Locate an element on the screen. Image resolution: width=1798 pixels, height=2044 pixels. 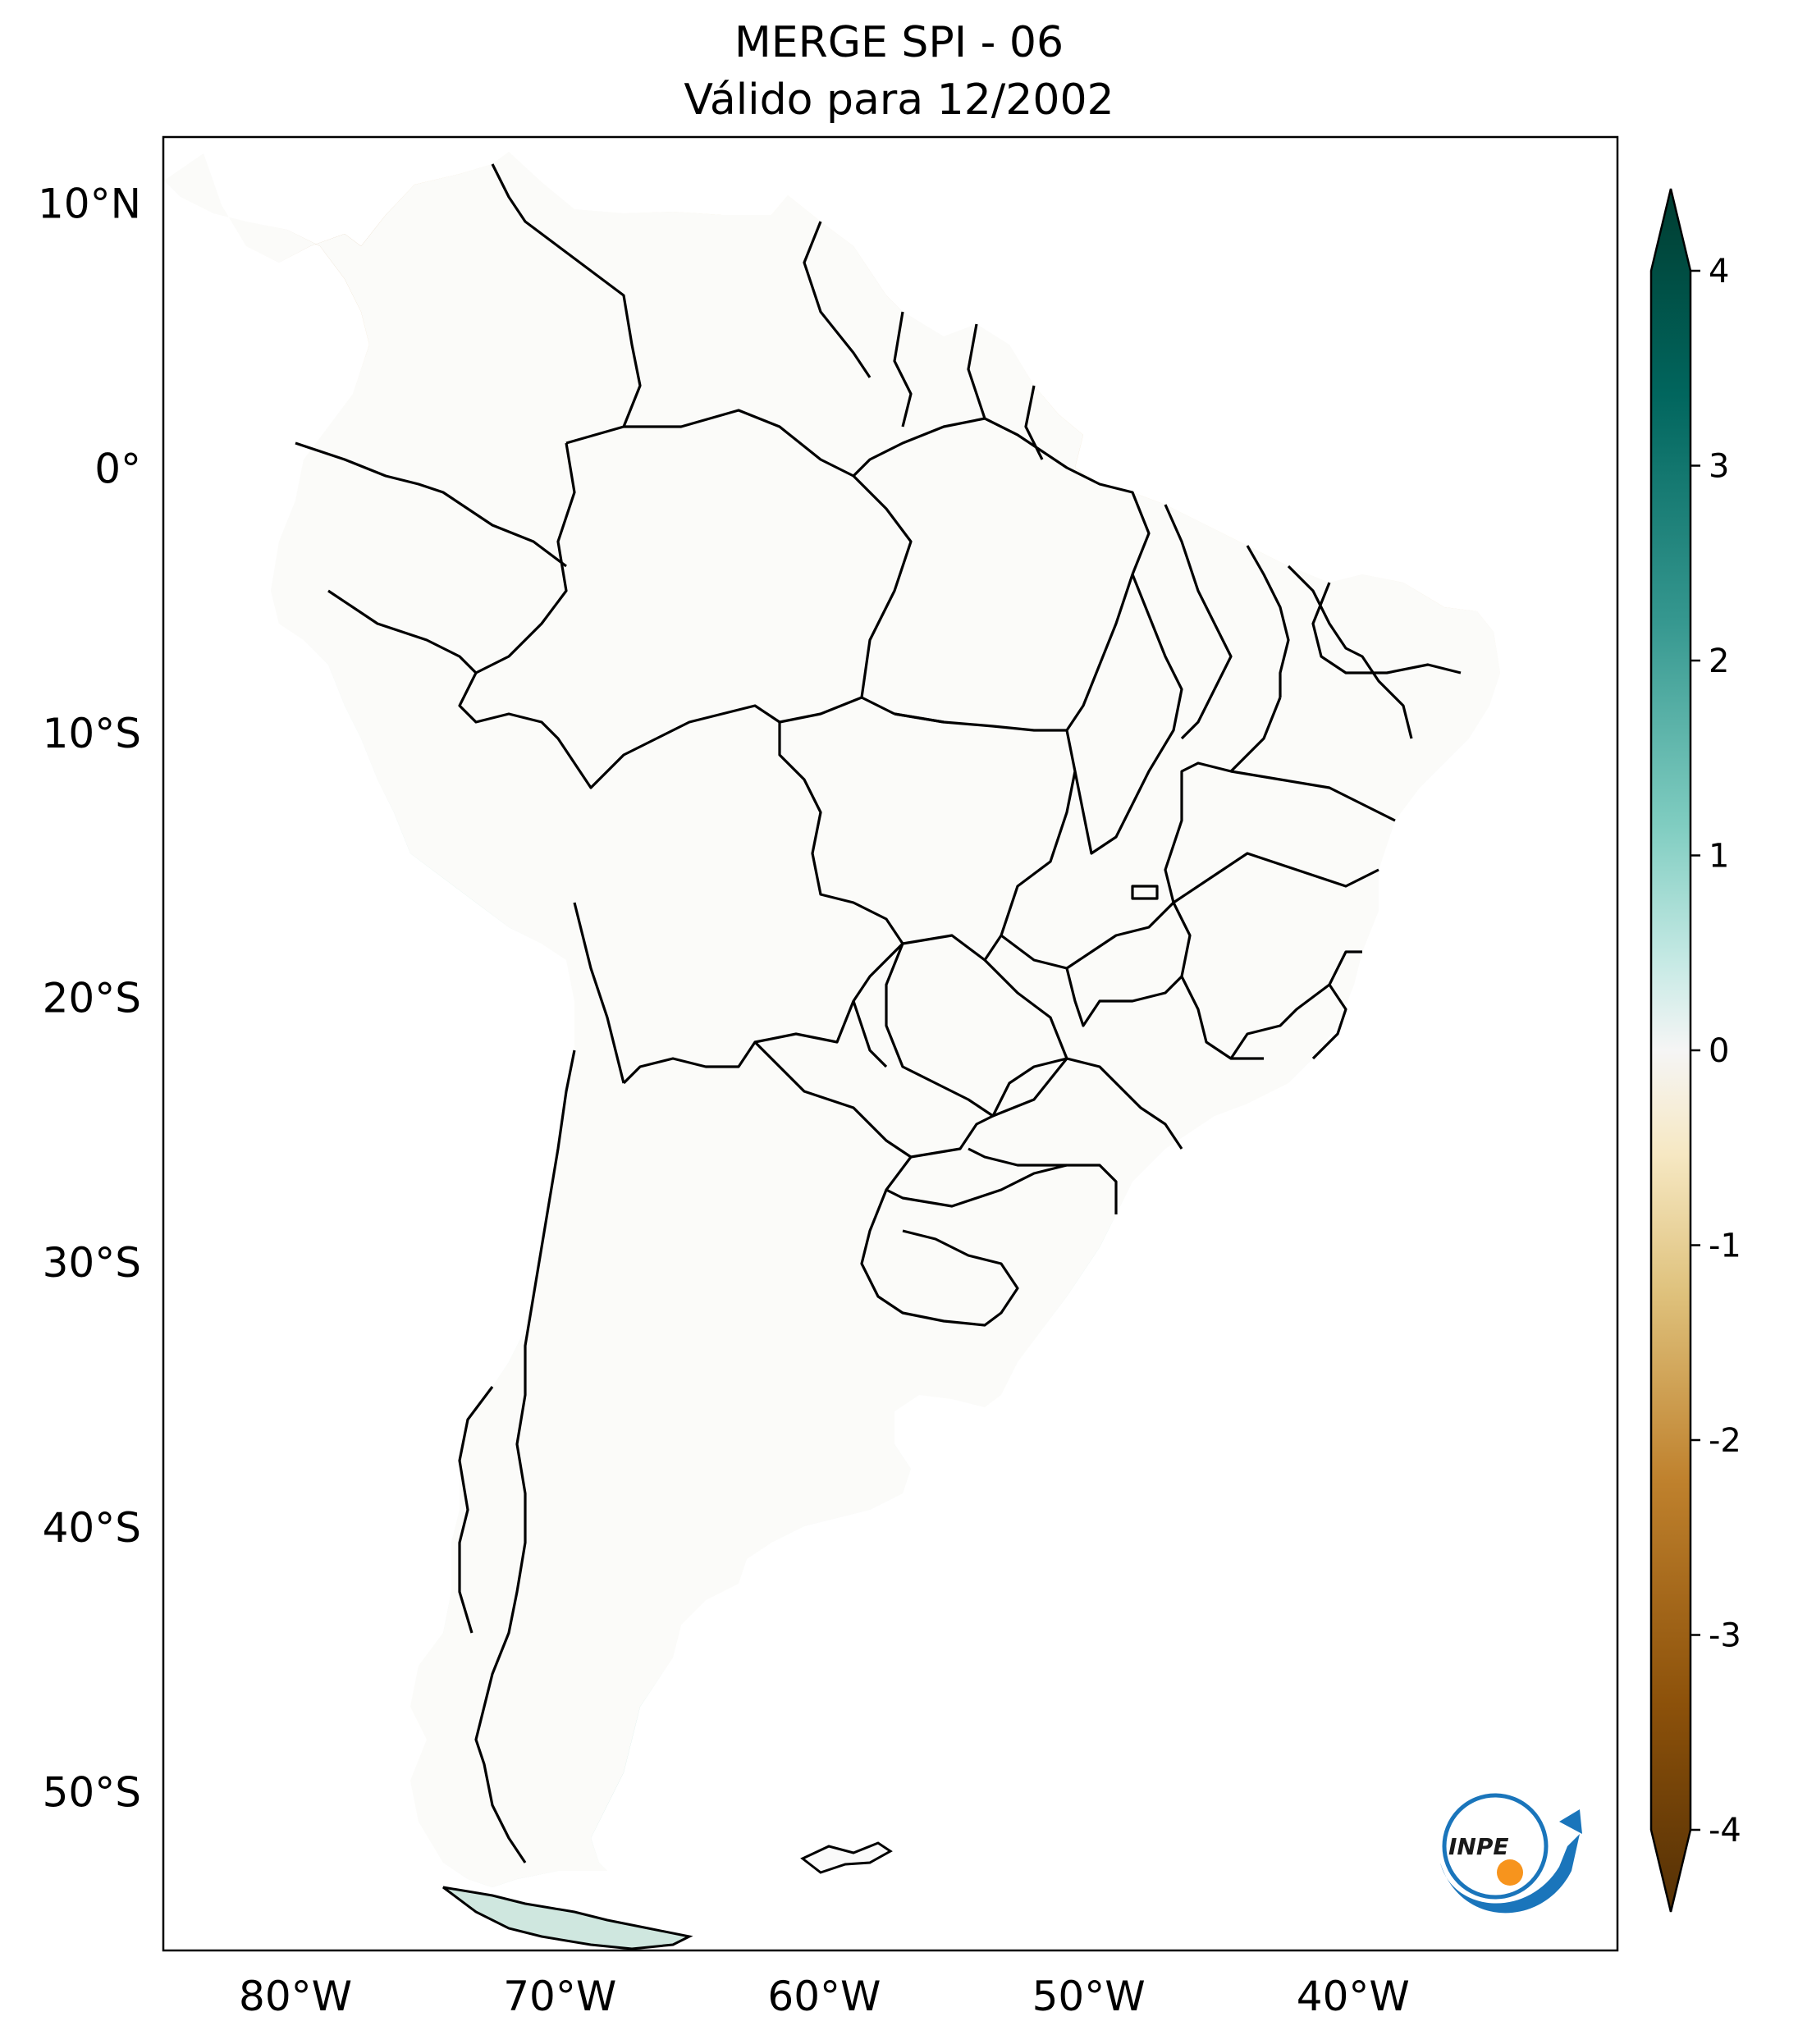
logo-swoosh is located at coordinates (1510, 1874).